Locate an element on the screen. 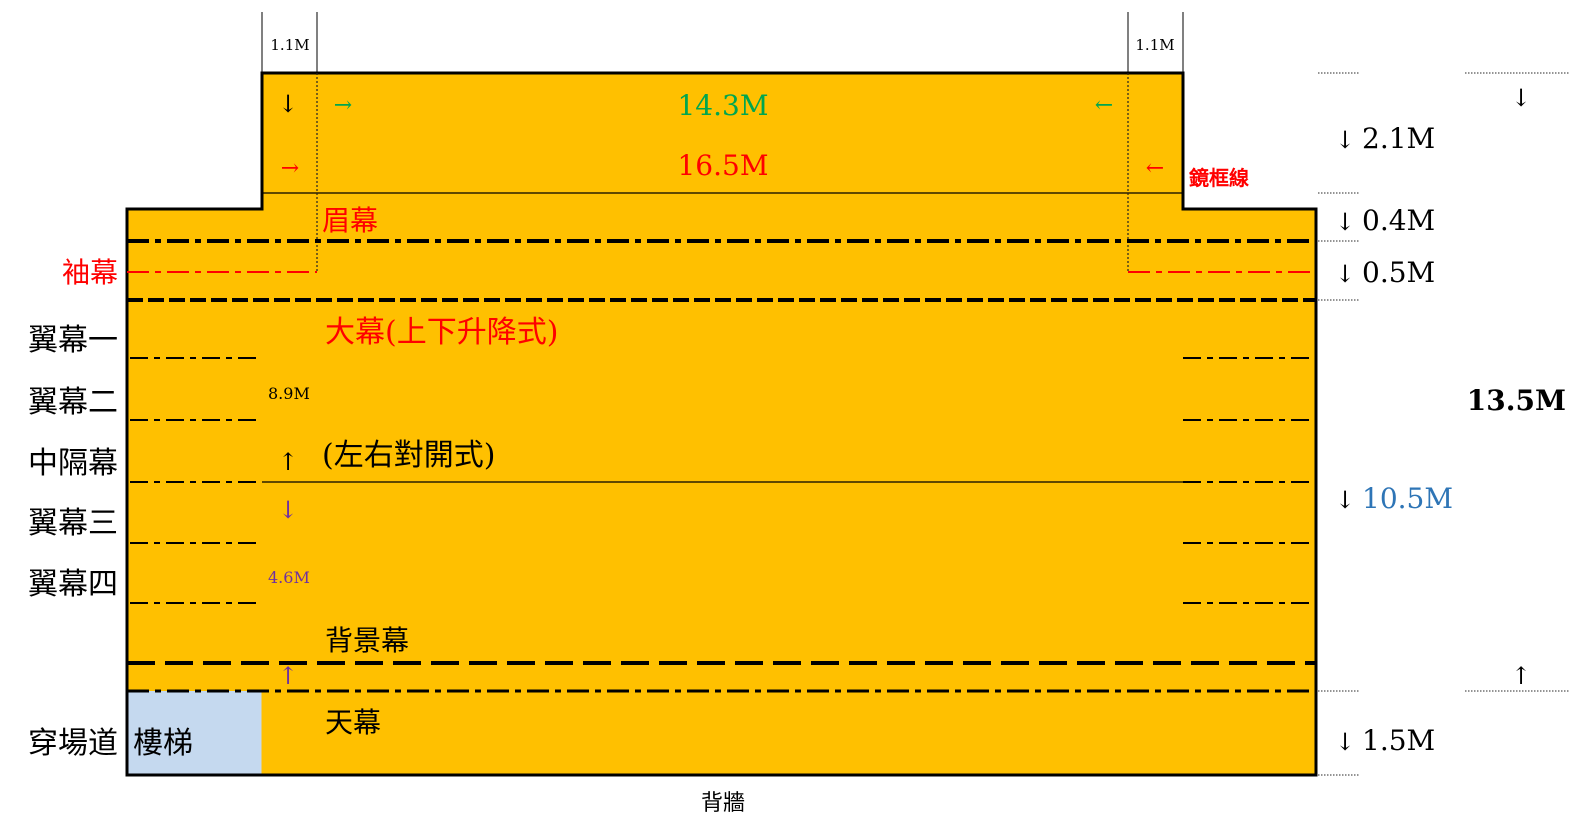  leg-depth-label: 0.5M is located at coordinates (1398, 272).